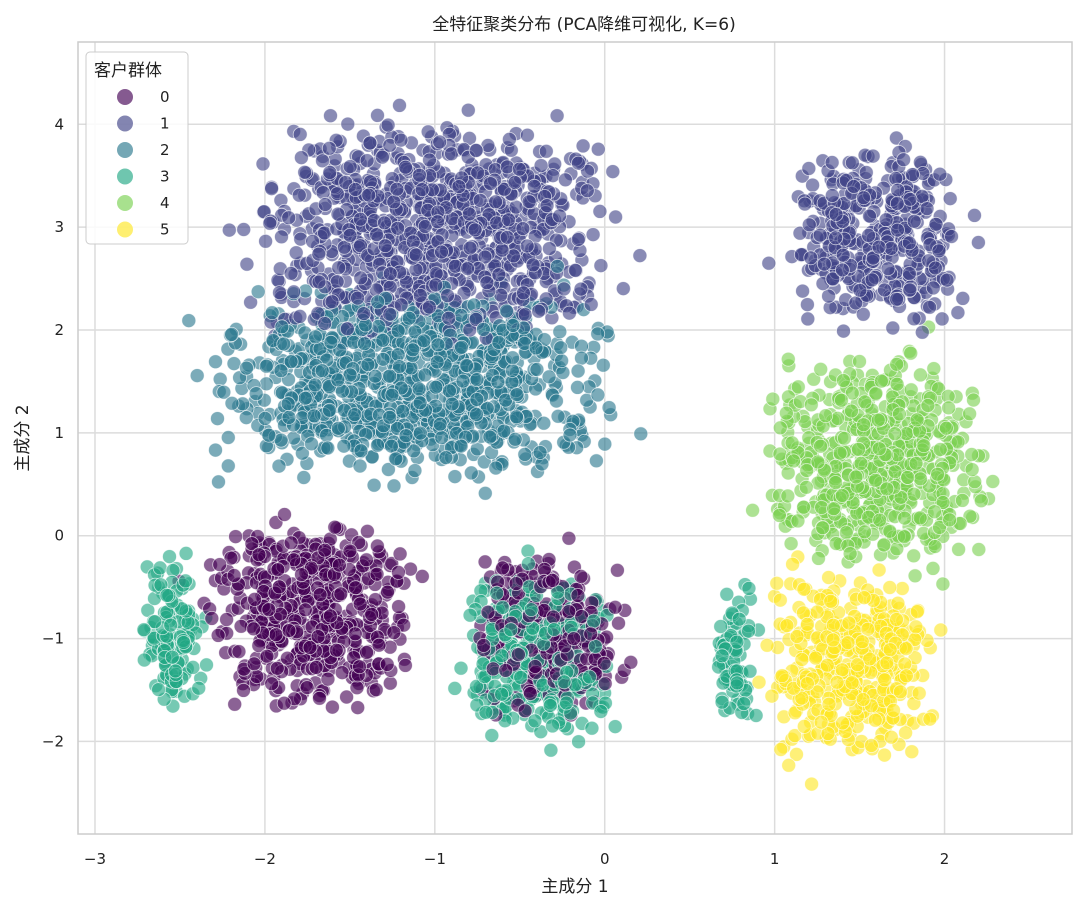  I want to click on legend-label: 4, so click(165, 203).